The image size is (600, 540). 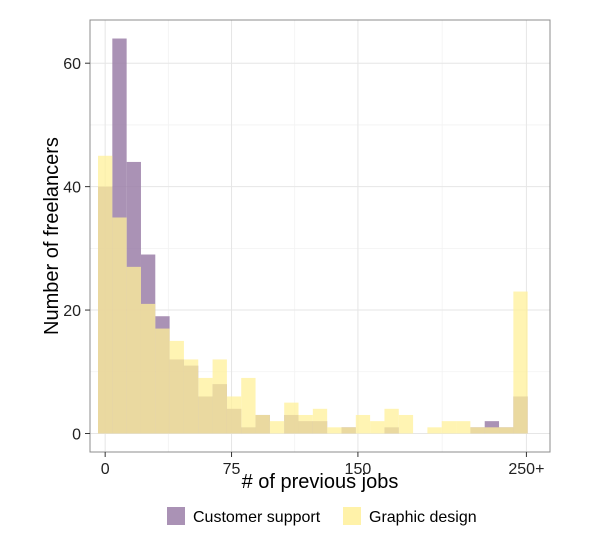 What do you see at coordinates (72, 64) in the screenshot?
I see `y-tick-label: 60` at bounding box center [72, 64].